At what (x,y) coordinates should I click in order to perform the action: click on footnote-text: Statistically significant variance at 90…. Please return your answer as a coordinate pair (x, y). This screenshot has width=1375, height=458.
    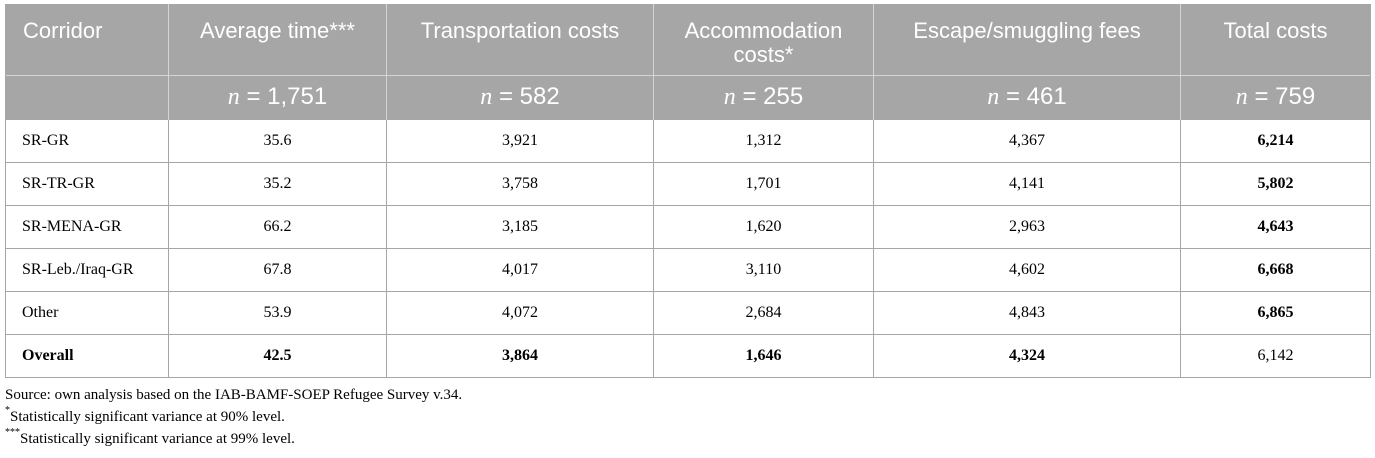
    Looking at the image, I should click on (147, 417).